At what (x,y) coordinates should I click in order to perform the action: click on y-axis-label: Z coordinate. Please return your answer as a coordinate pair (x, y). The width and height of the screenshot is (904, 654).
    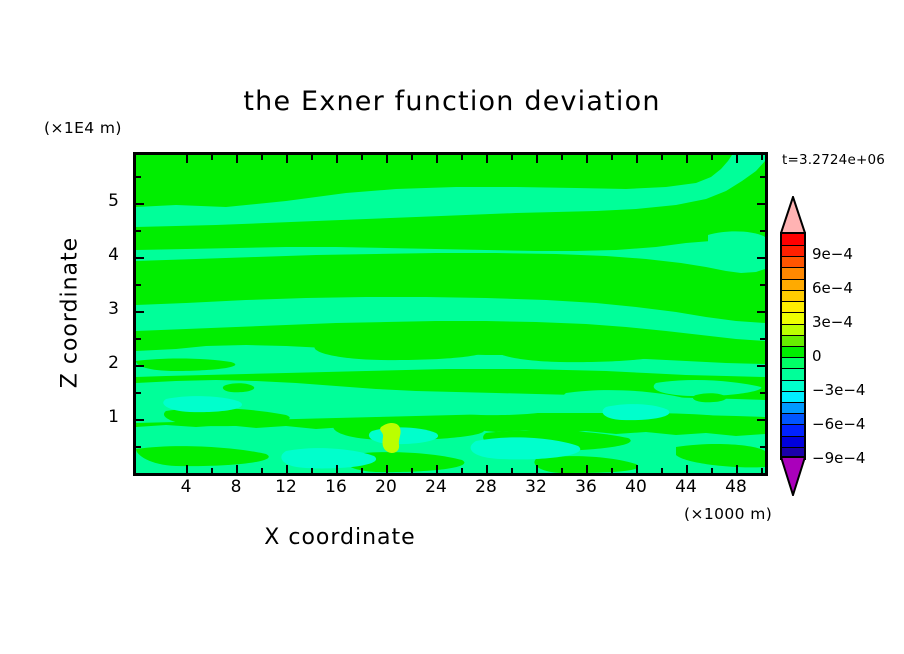
    Looking at the image, I should click on (70, 312).